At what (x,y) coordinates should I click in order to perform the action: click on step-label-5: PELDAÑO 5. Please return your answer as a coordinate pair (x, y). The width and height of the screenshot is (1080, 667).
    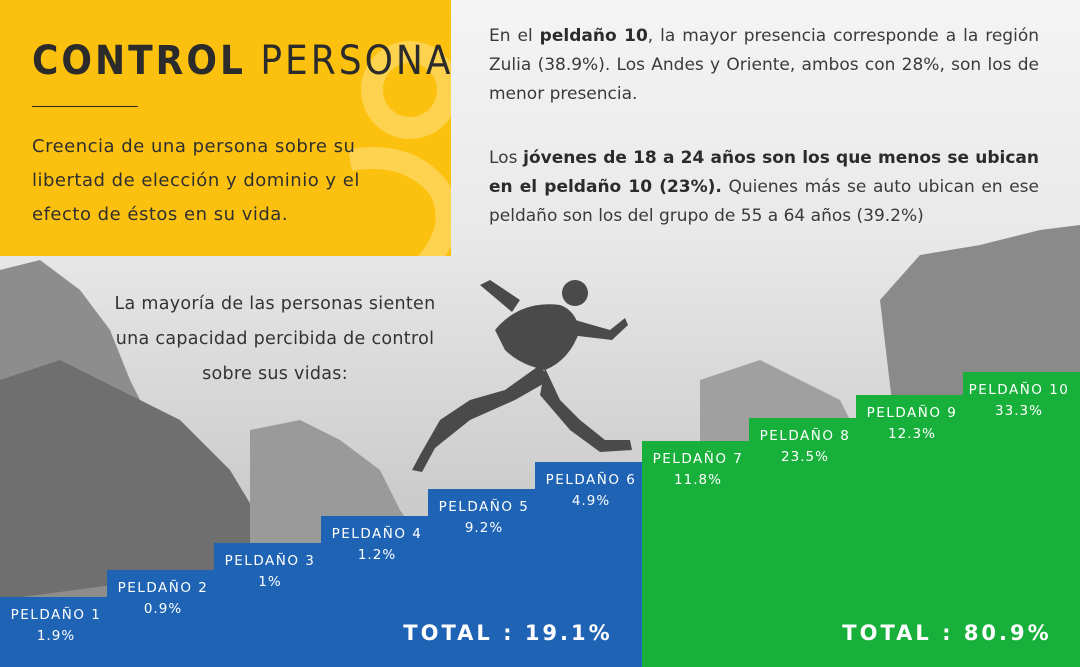
    Looking at the image, I should click on (484, 506).